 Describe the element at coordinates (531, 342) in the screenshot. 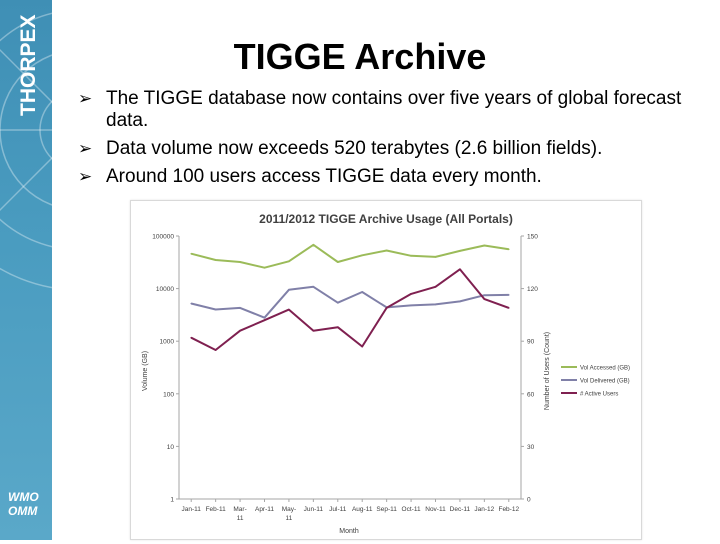

I see `y-right-tick-label: 90` at that location.